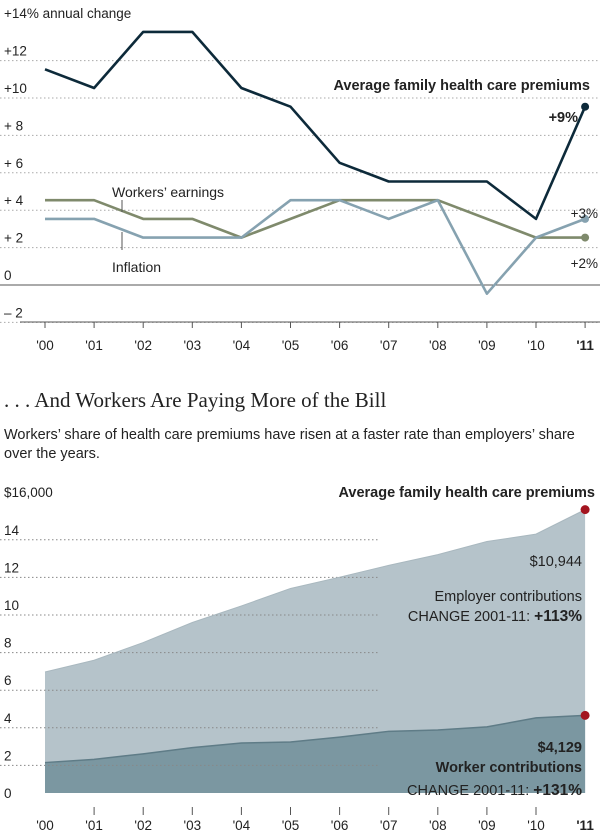  Describe the element at coordinates (509, 768) in the screenshot. I see `worker-label: Worker contributions` at that location.